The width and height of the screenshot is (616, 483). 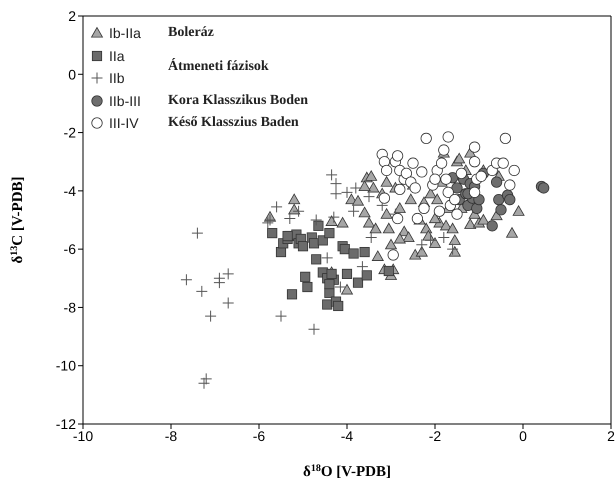 What do you see at coordinates (238, 101) in the screenshot?
I see `annotation: Kora Klasszikus Boden` at bounding box center [238, 101].